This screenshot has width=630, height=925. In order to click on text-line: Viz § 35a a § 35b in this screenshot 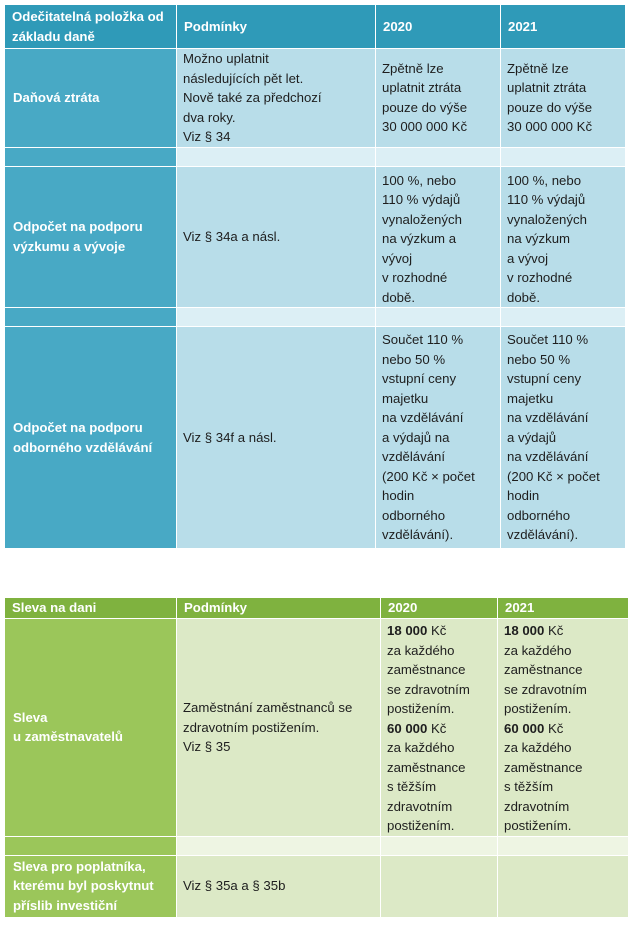, I will do `click(234, 886)`.